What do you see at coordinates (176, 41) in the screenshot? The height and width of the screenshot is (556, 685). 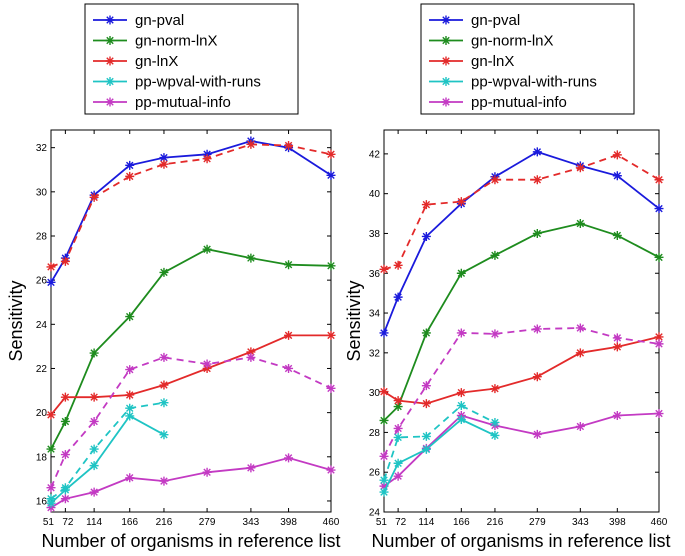 I see `legend-label: gn-norm-lnX` at bounding box center [176, 41].